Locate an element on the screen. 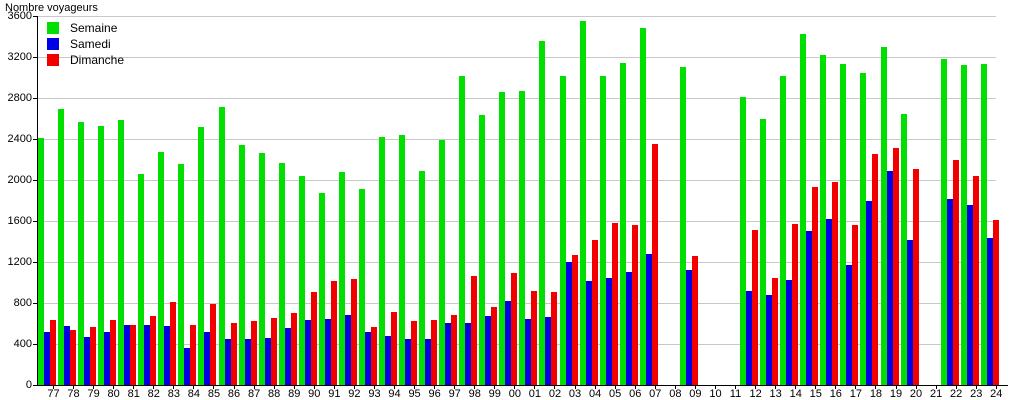  x-tick-label: 93 is located at coordinates (374, 394).